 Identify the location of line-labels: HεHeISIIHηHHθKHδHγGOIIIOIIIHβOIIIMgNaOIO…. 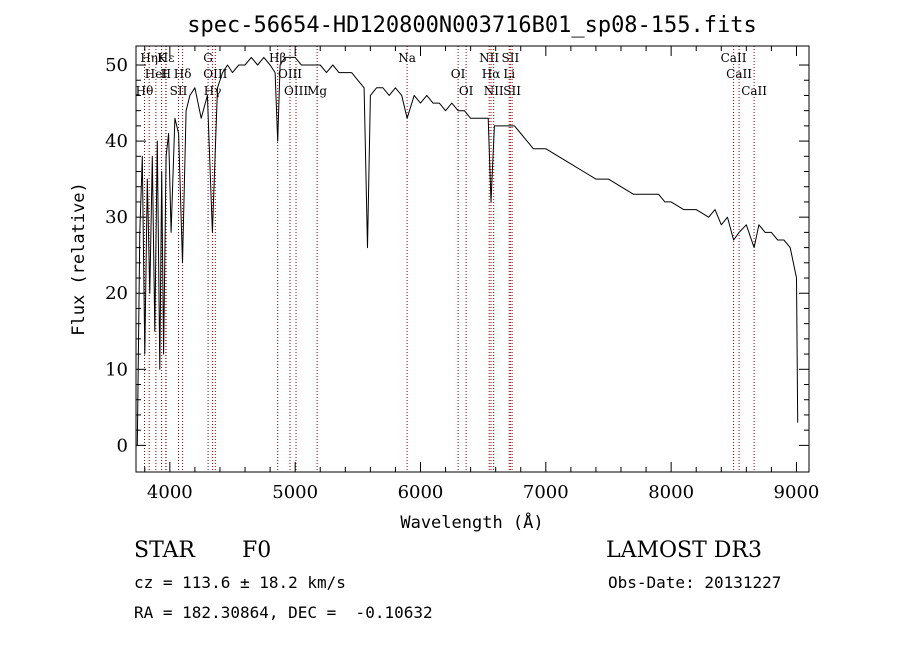
(452, 74).